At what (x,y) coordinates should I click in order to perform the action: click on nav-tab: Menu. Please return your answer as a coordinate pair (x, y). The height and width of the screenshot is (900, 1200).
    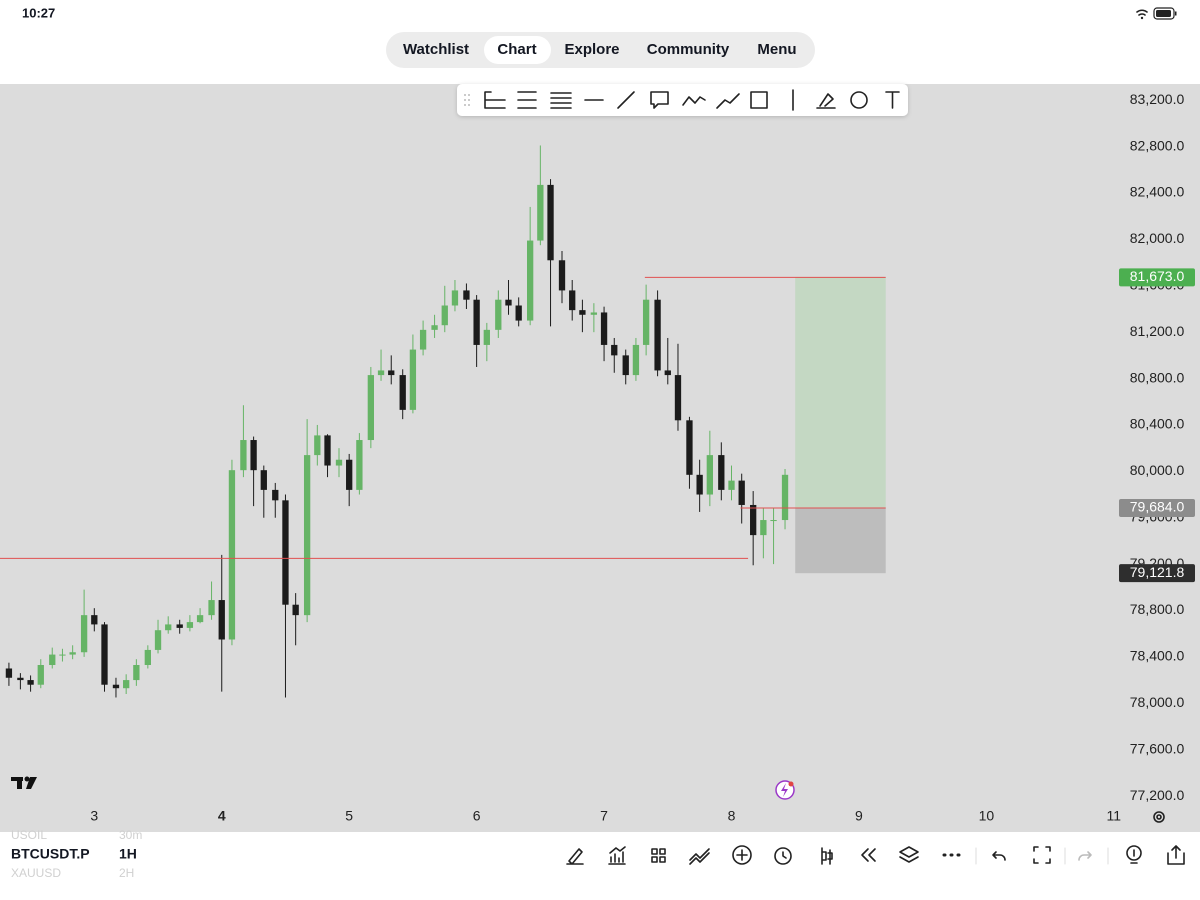
    Looking at the image, I should click on (776, 49).